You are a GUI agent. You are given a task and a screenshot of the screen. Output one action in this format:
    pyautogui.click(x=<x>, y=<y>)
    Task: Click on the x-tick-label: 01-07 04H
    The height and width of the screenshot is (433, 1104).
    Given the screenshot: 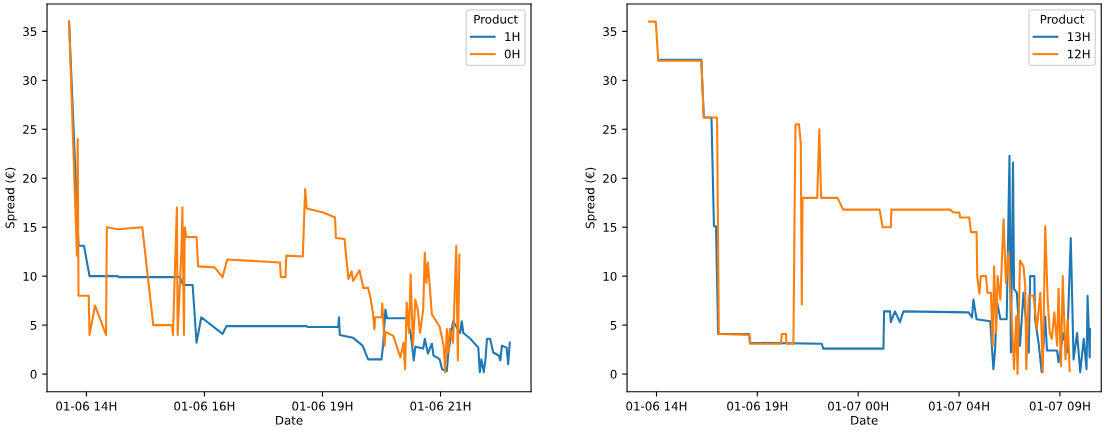 What is the action you would take?
    pyautogui.click(x=958, y=406)
    